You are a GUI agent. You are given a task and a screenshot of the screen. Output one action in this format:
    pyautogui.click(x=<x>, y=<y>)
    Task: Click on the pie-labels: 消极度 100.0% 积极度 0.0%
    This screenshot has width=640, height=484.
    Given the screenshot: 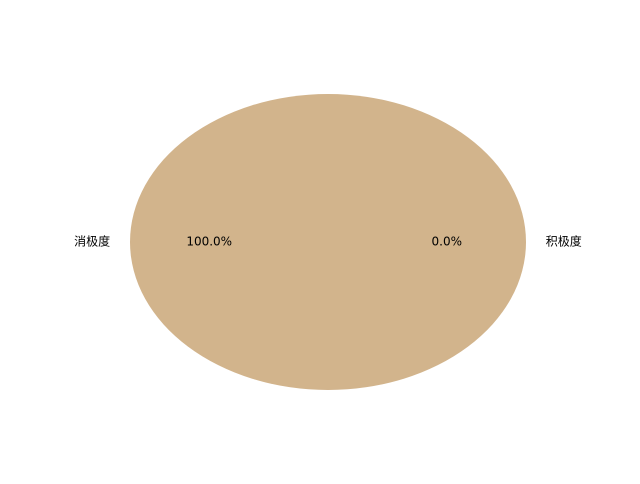 What is the action you would take?
    pyautogui.click(x=328, y=241)
    